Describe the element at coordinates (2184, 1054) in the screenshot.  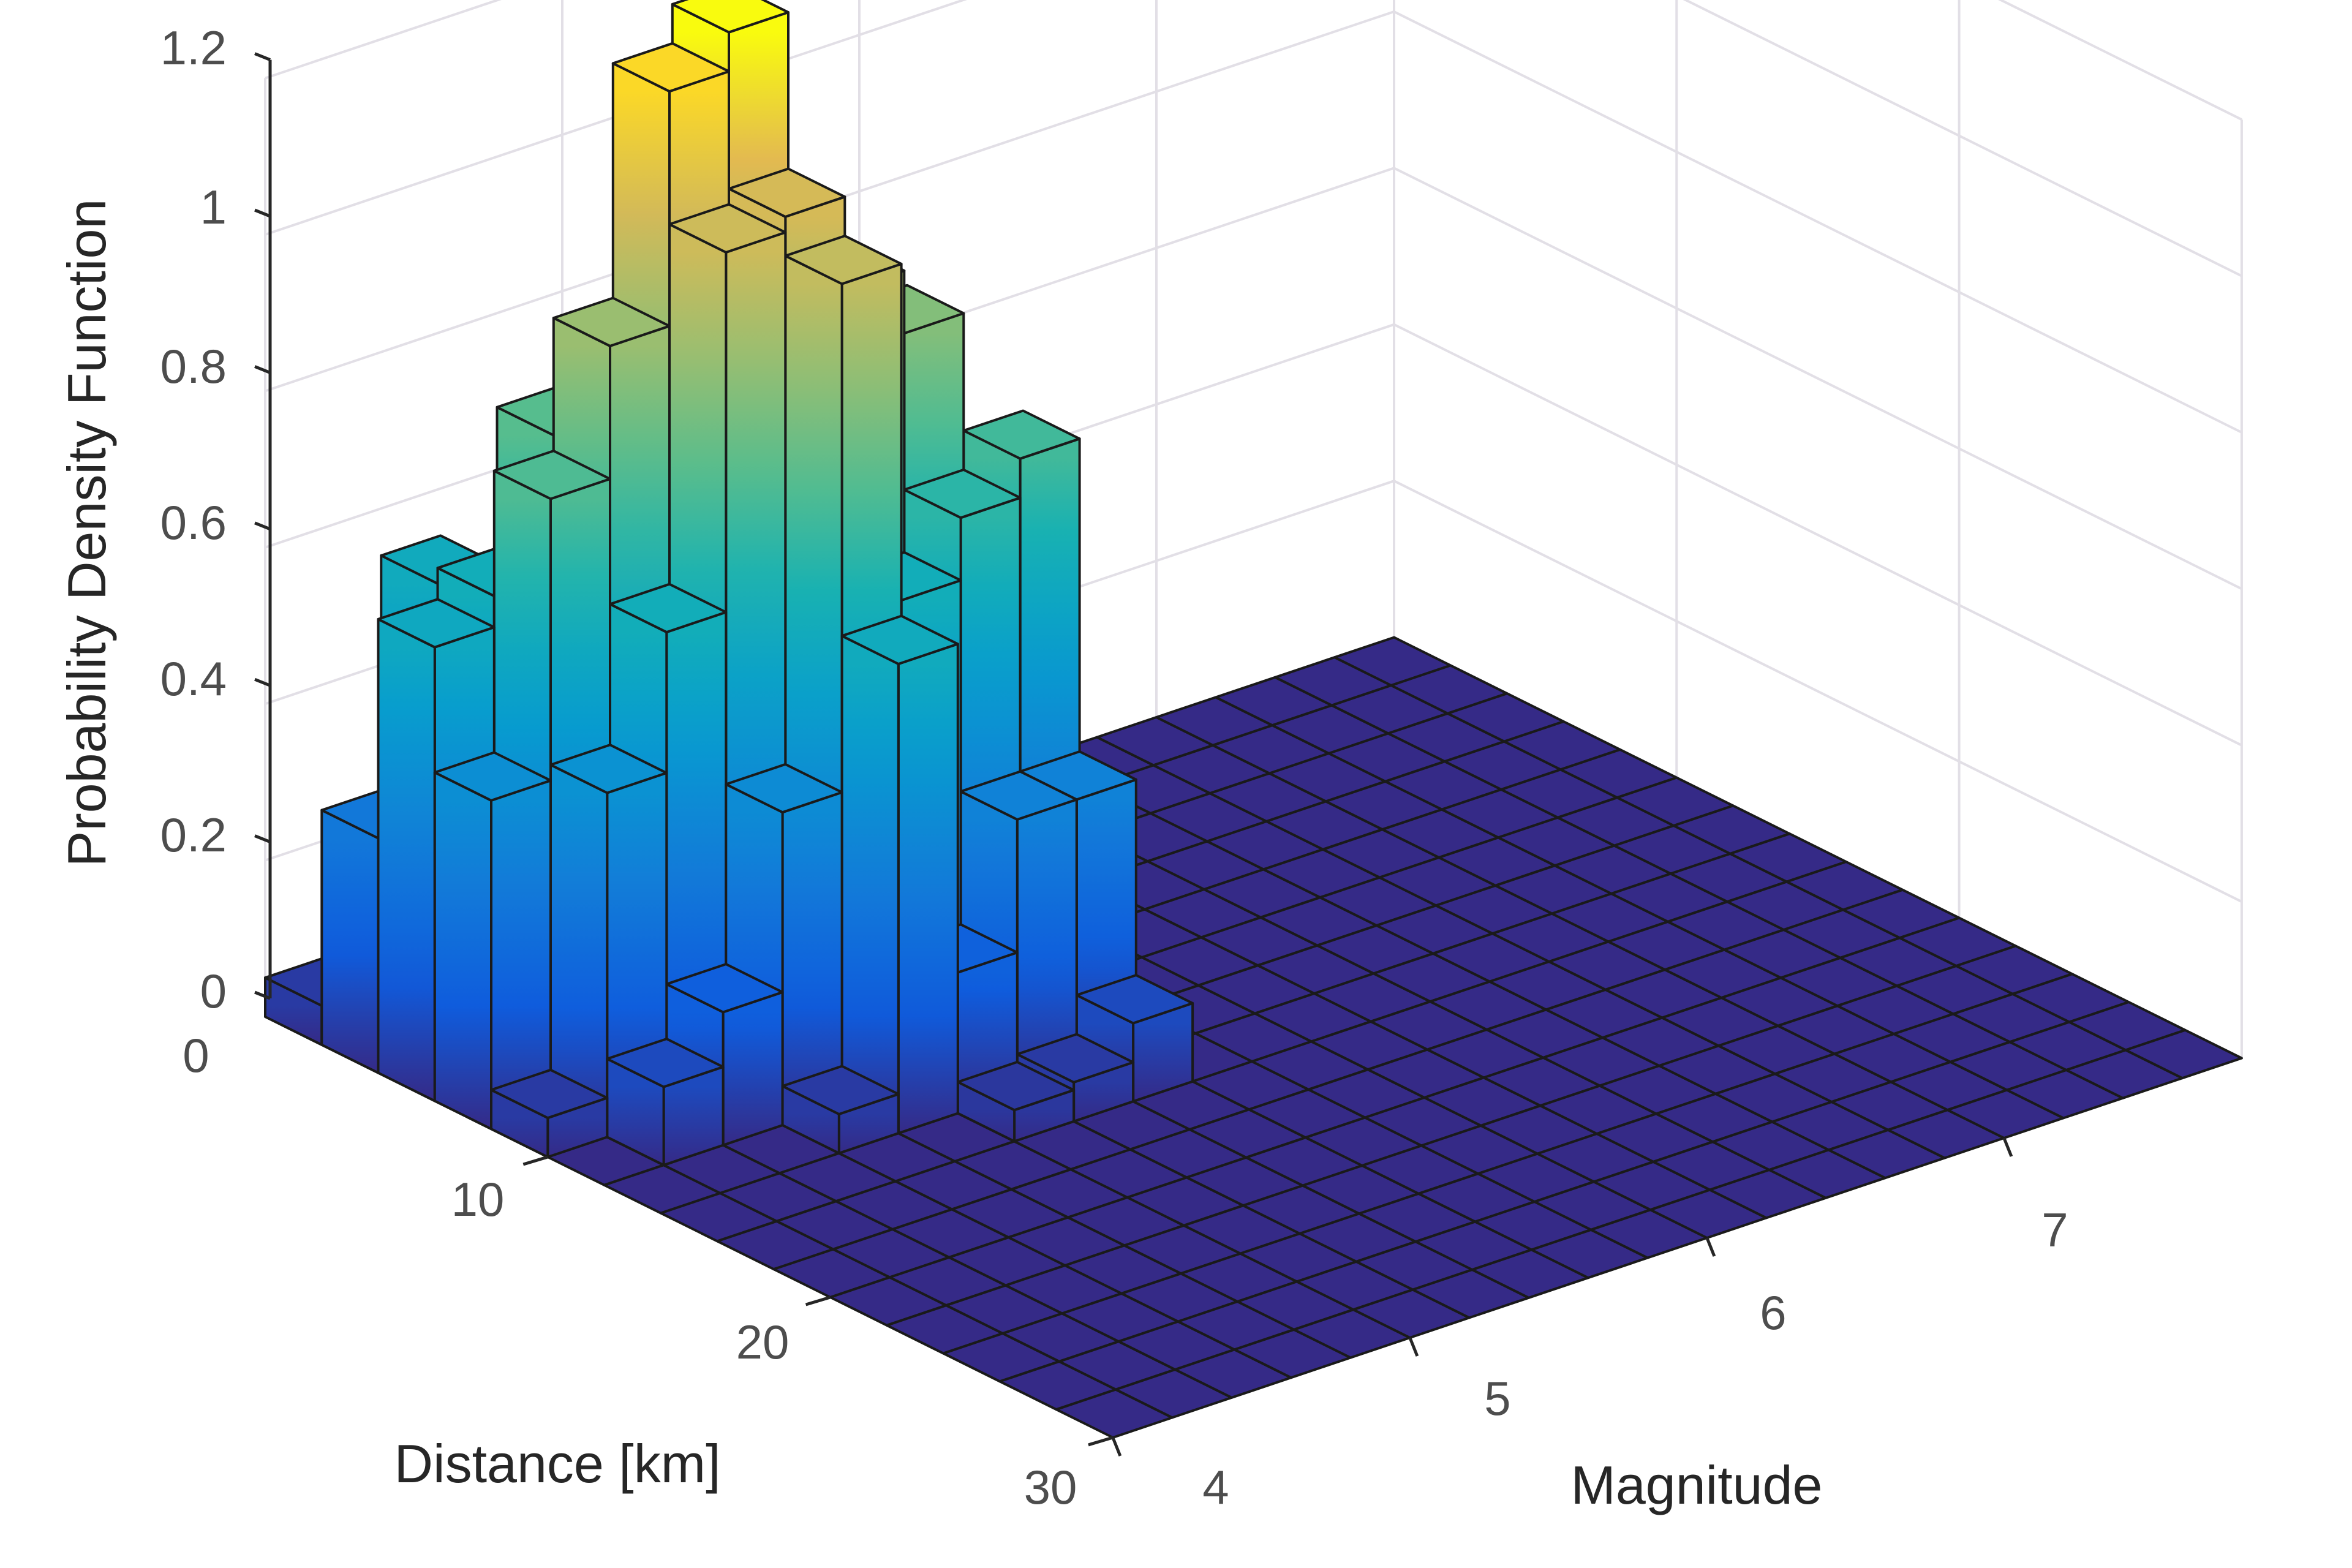
I see `floor-cell` at that location.